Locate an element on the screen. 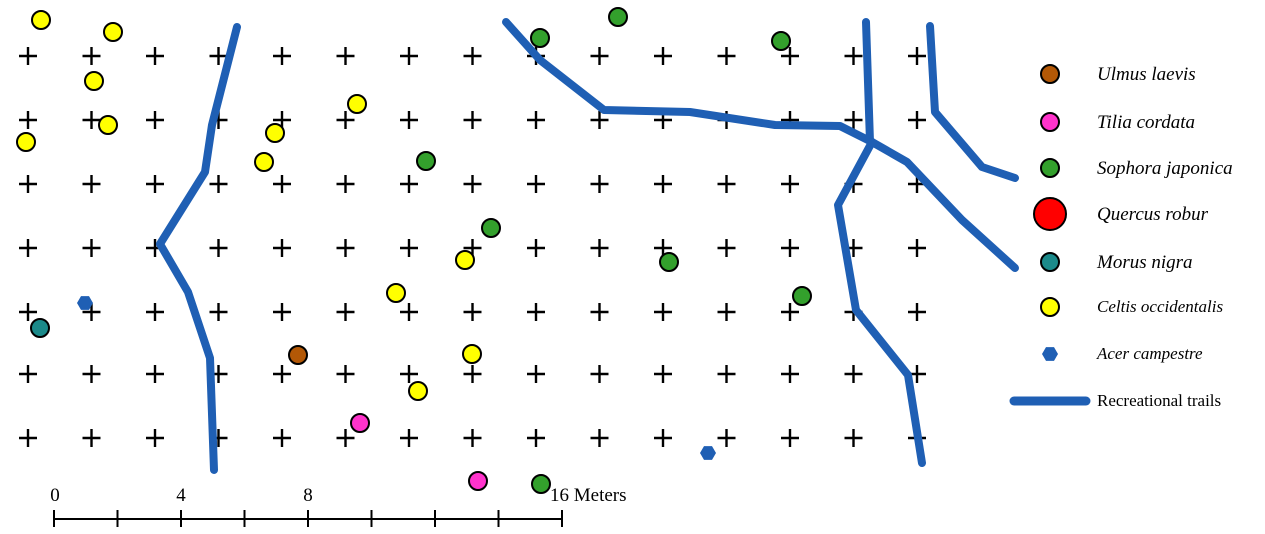 Image resolution: width=1265 pixels, height=534 pixels. legend-item: Tilia cordata is located at coordinates (1117, 122).